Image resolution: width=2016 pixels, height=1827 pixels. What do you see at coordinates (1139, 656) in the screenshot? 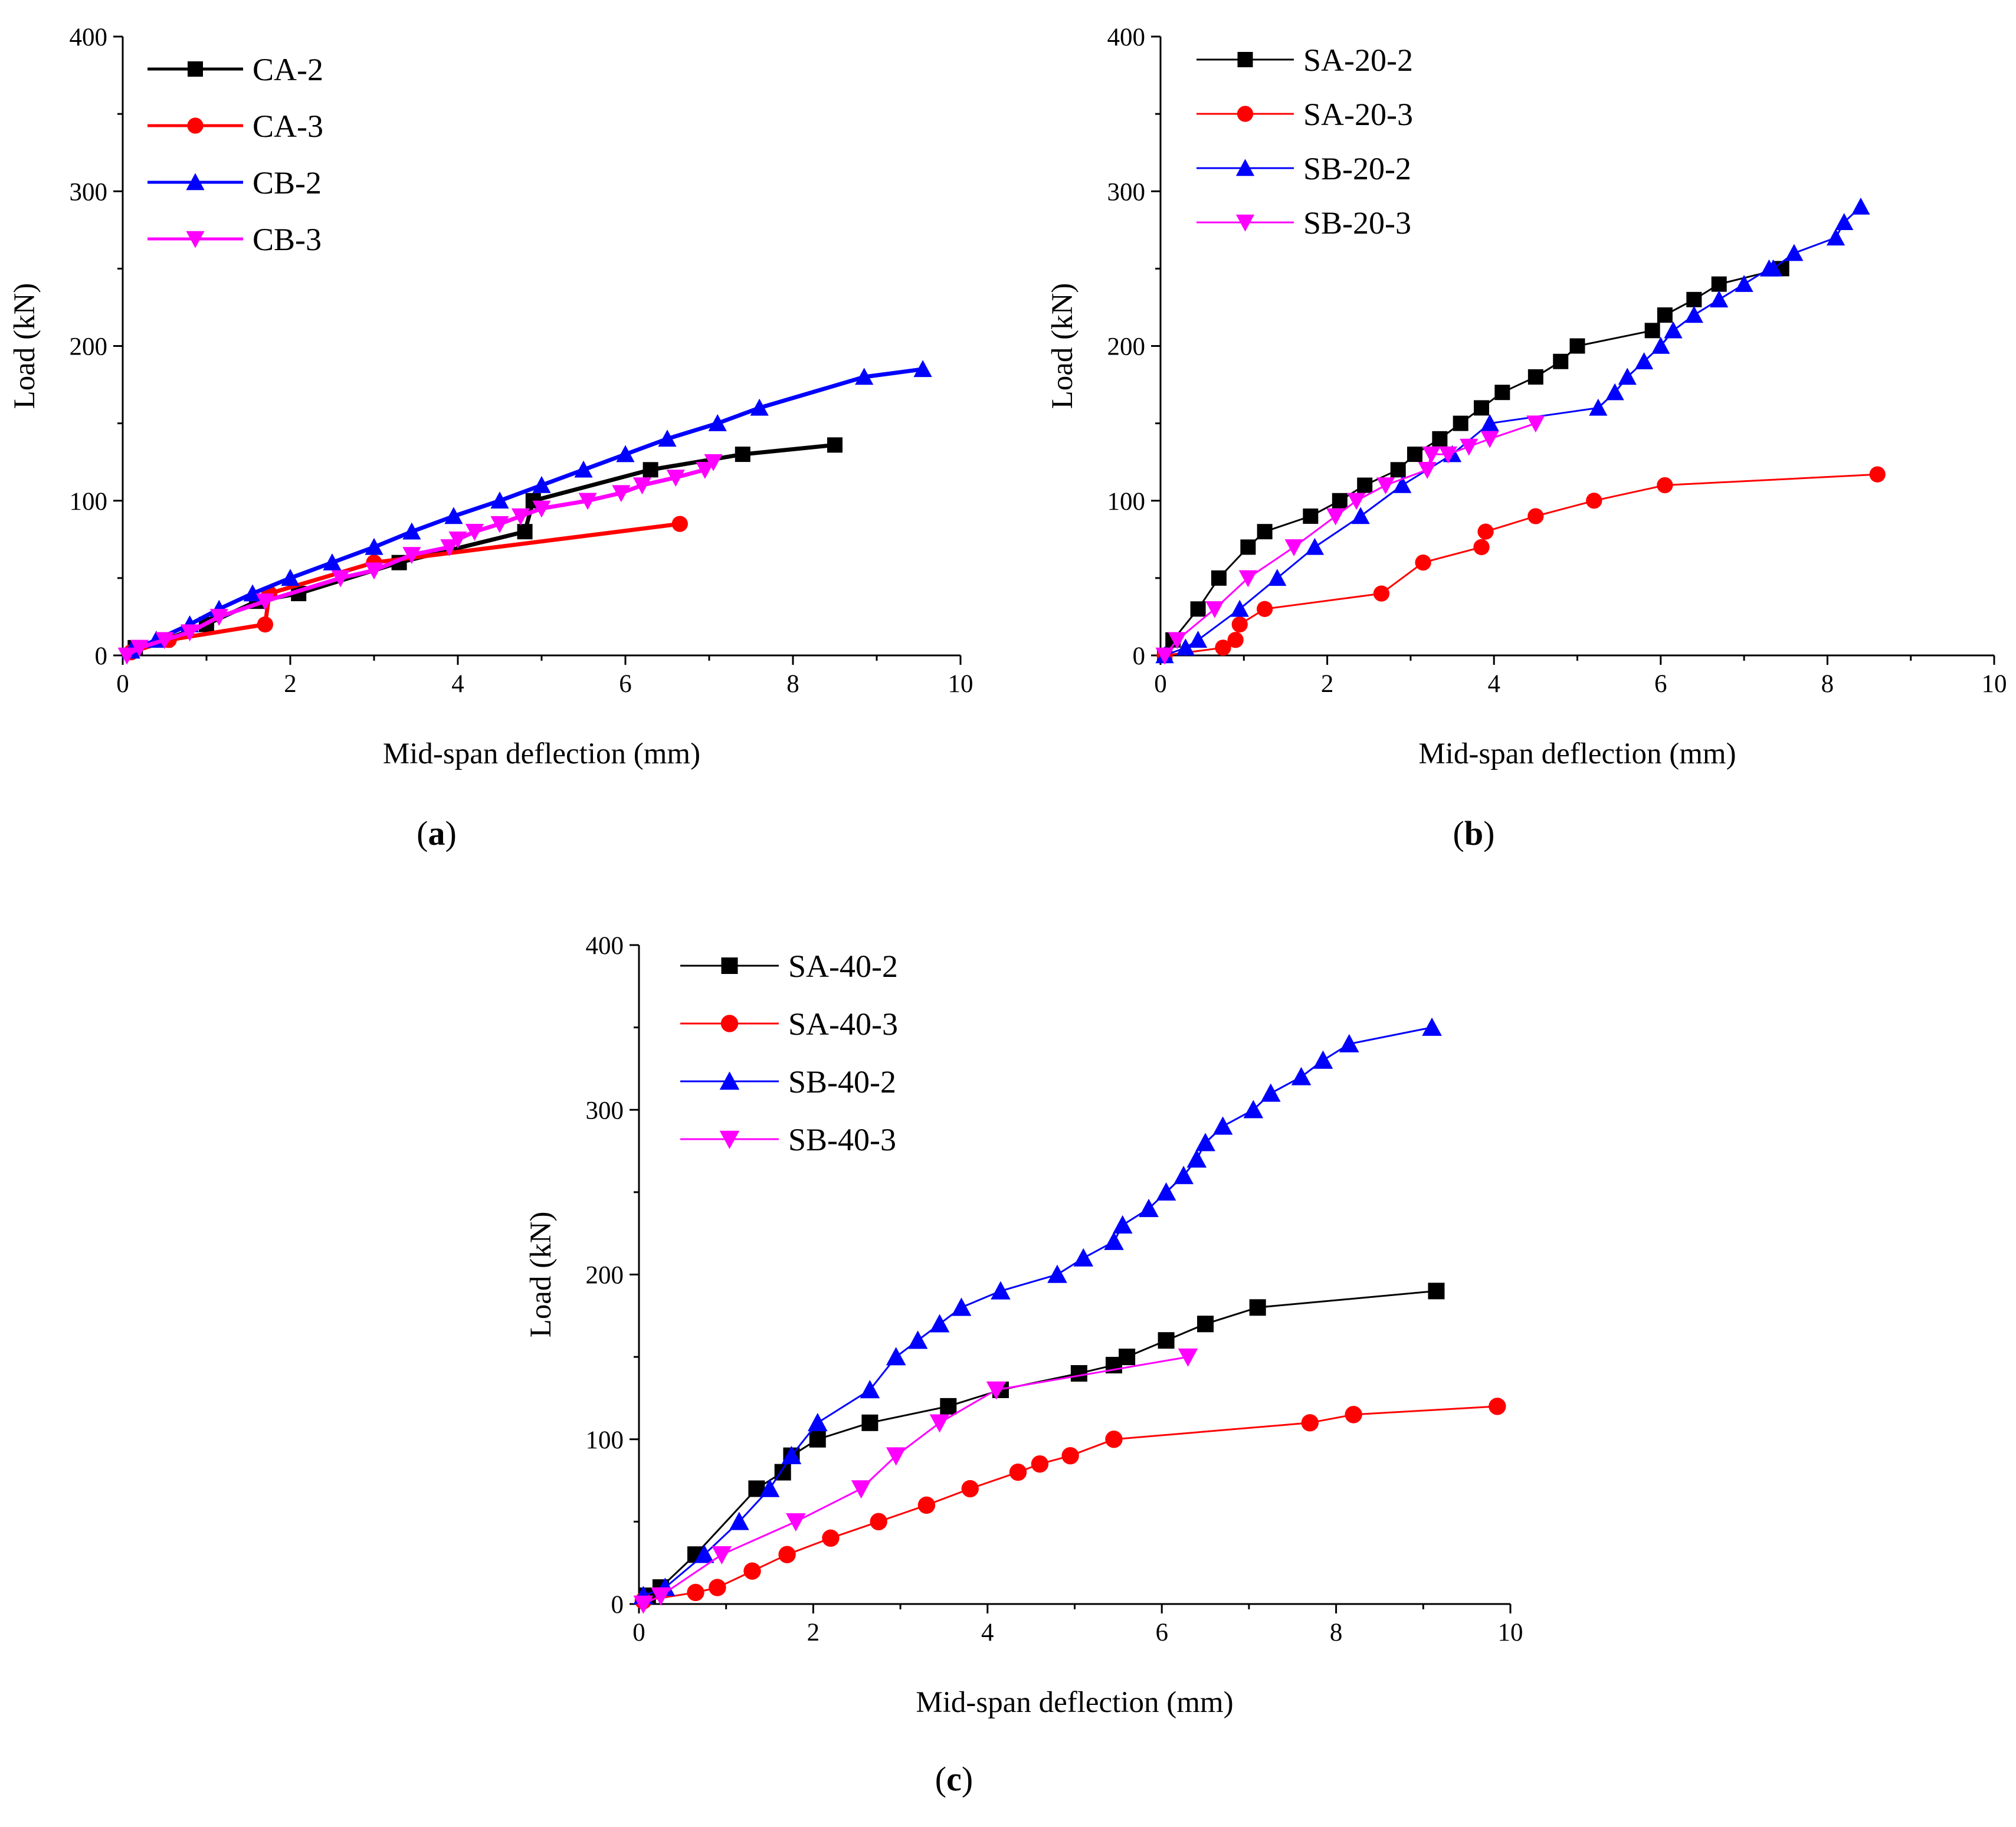
I see `y-tick-label: 0` at bounding box center [1139, 656].